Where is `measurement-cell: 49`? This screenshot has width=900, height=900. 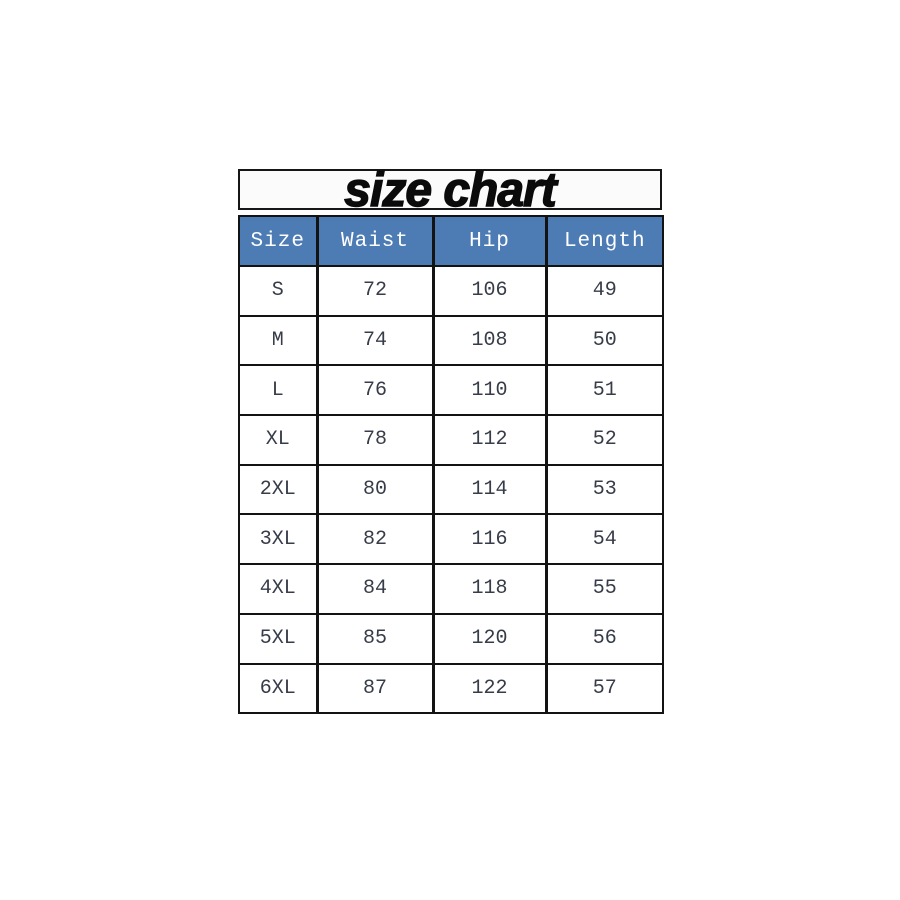
measurement-cell: 49 is located at coordinates (604, 291).